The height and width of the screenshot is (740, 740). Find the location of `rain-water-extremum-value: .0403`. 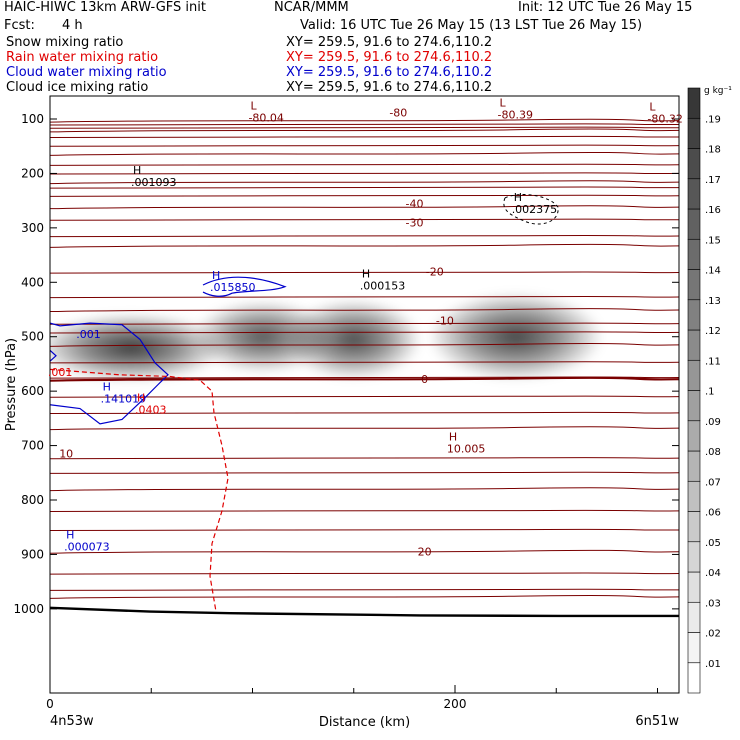

rain-water-extremum-value: .0403 is located at coordinates (151, 409).